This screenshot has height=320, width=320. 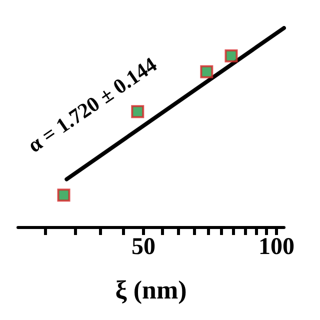 I want to click on x-axis-title: ξ (nm), so click(x=151, y=290).